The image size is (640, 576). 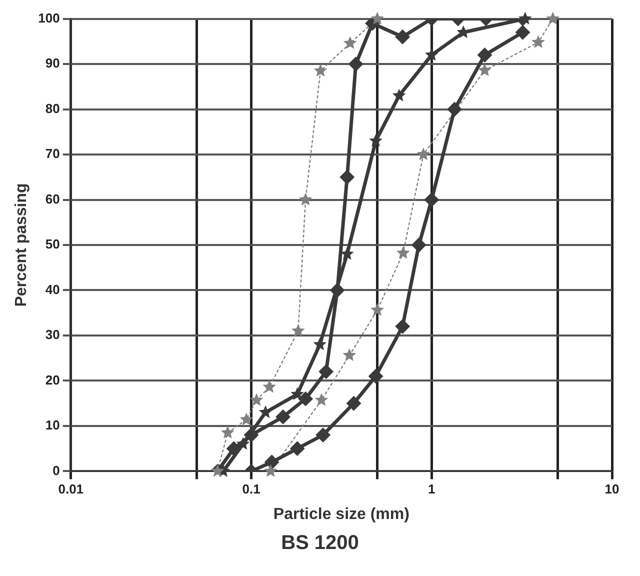 I want to click on y-tick-label: 100, so click(x=49, y=18).